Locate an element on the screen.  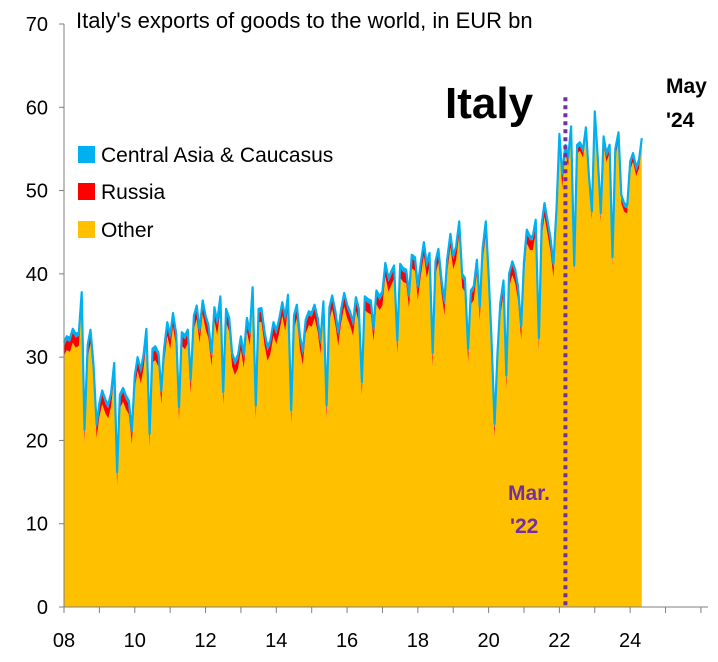
legend-label-other: Other is located at coordinates (127, 230).